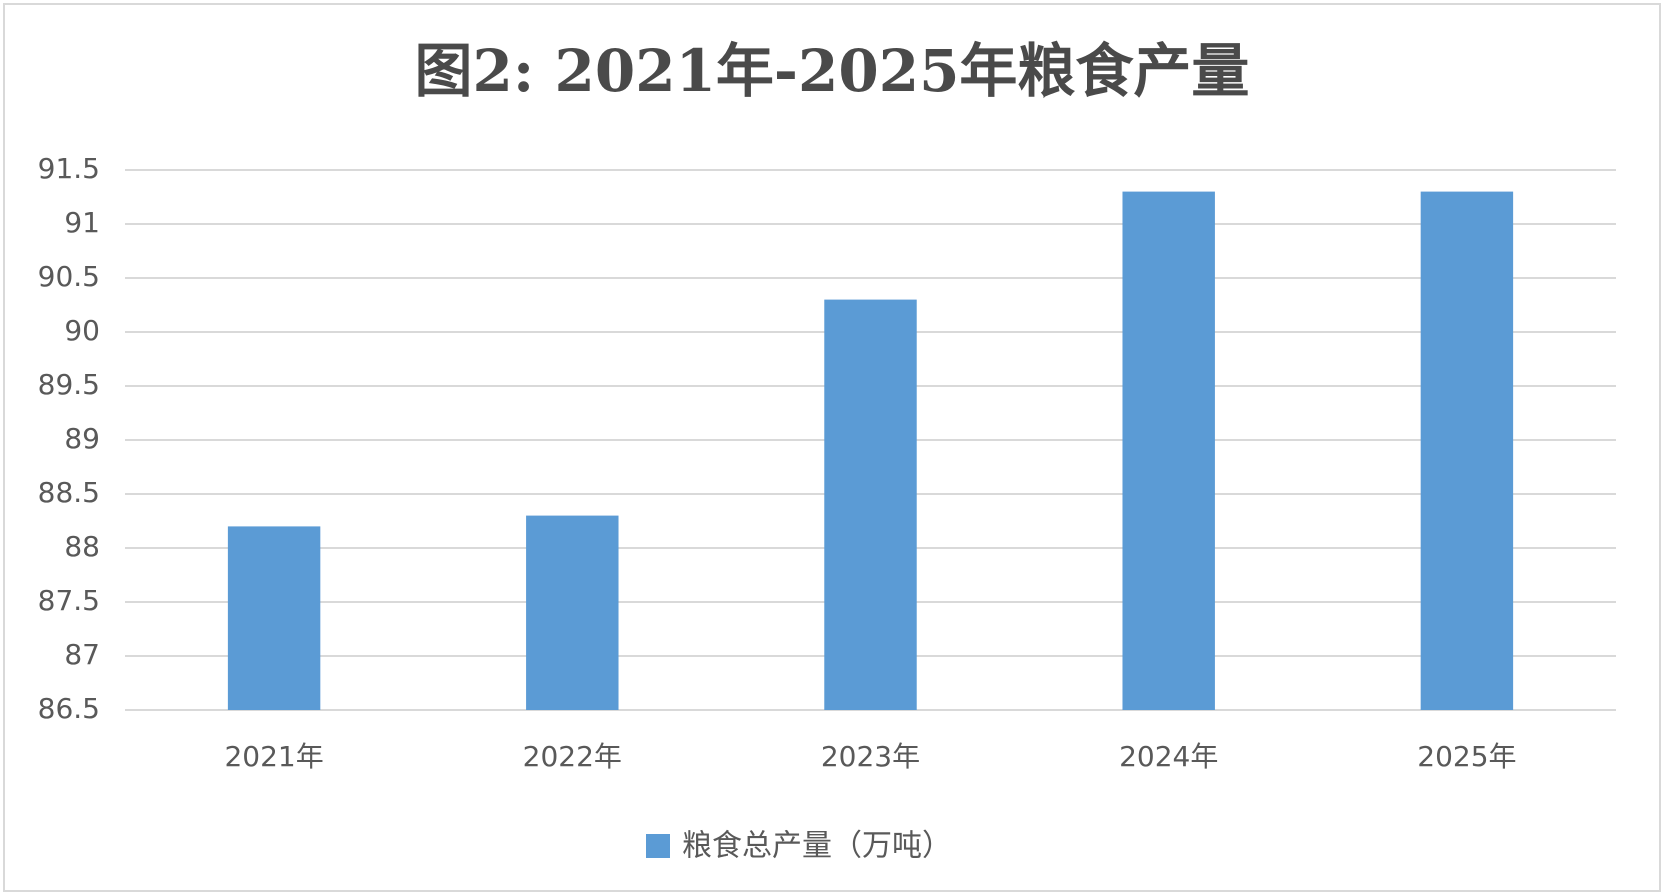 This screenshot has height=895, width=1664. Describe the element at coordinates (82, 654) in the screenshot. I see `y-tick-label: 87` at that location.